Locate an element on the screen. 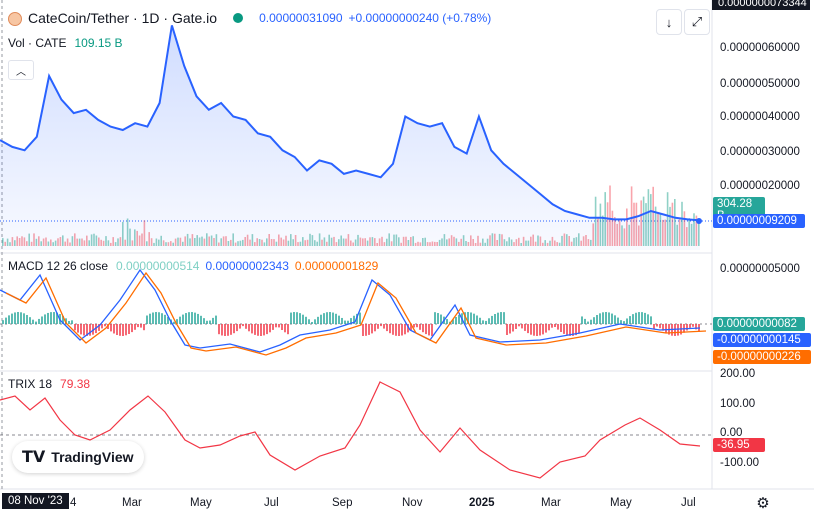 The height and width of the screenshot is (517, 814). time-axis-label: Jul is located at coordinates (688, 503).